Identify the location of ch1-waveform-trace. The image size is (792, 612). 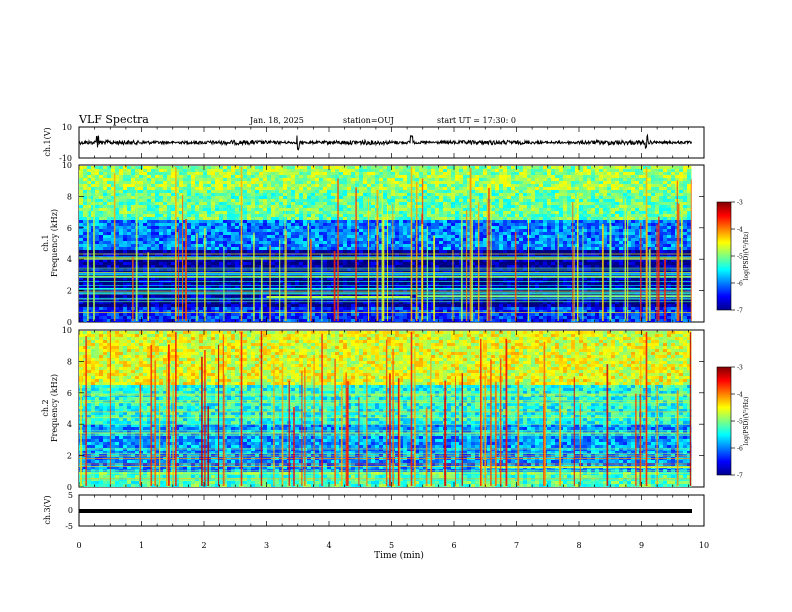
(385, 142).